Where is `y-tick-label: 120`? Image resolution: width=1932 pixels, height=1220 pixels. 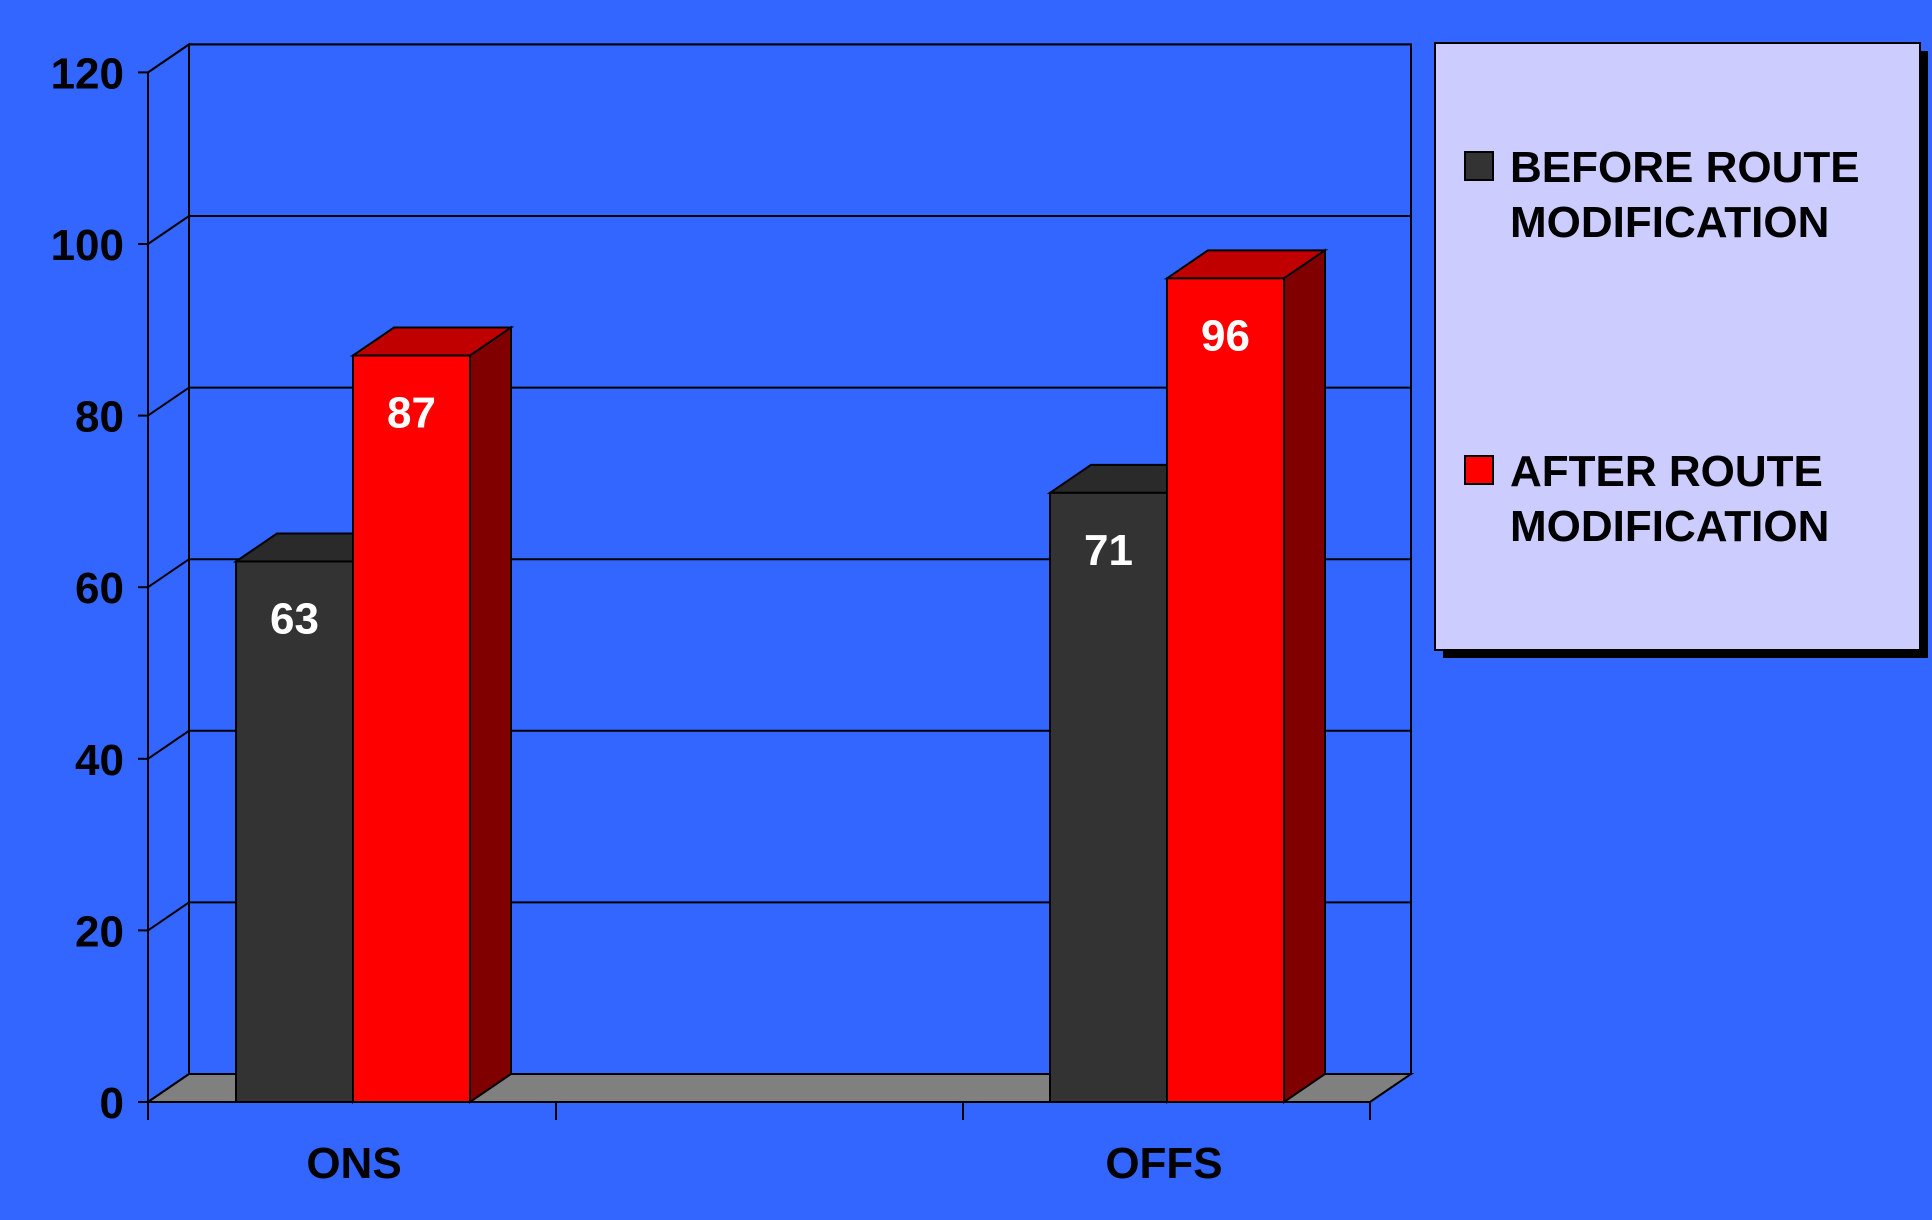
y-tick-label: 120 is located at coordinates (87, 73).